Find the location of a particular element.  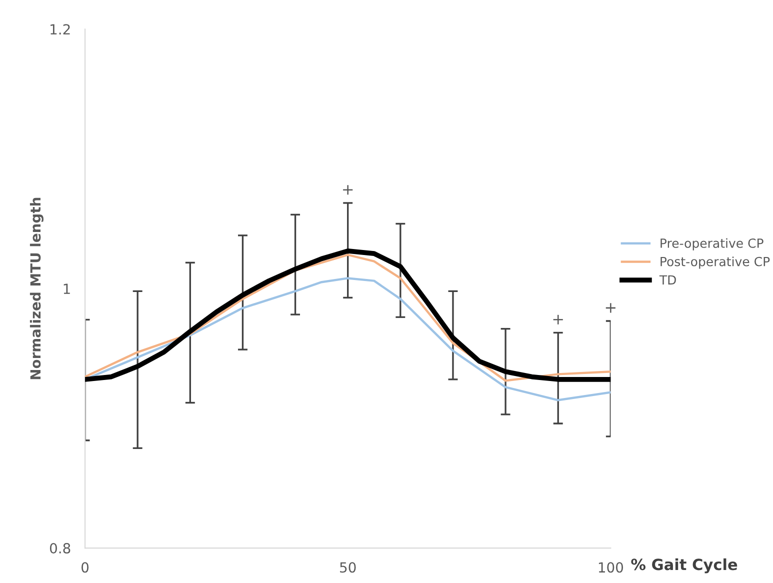

y-axis-title: Normalized MTU length is located at coordinates (37, 289).